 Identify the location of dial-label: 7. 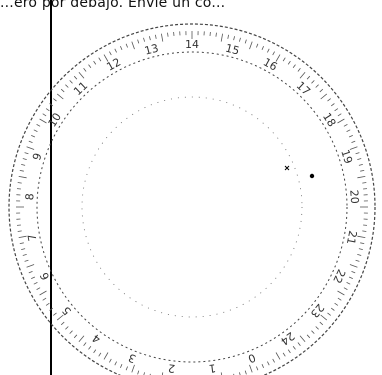
(32, 237).